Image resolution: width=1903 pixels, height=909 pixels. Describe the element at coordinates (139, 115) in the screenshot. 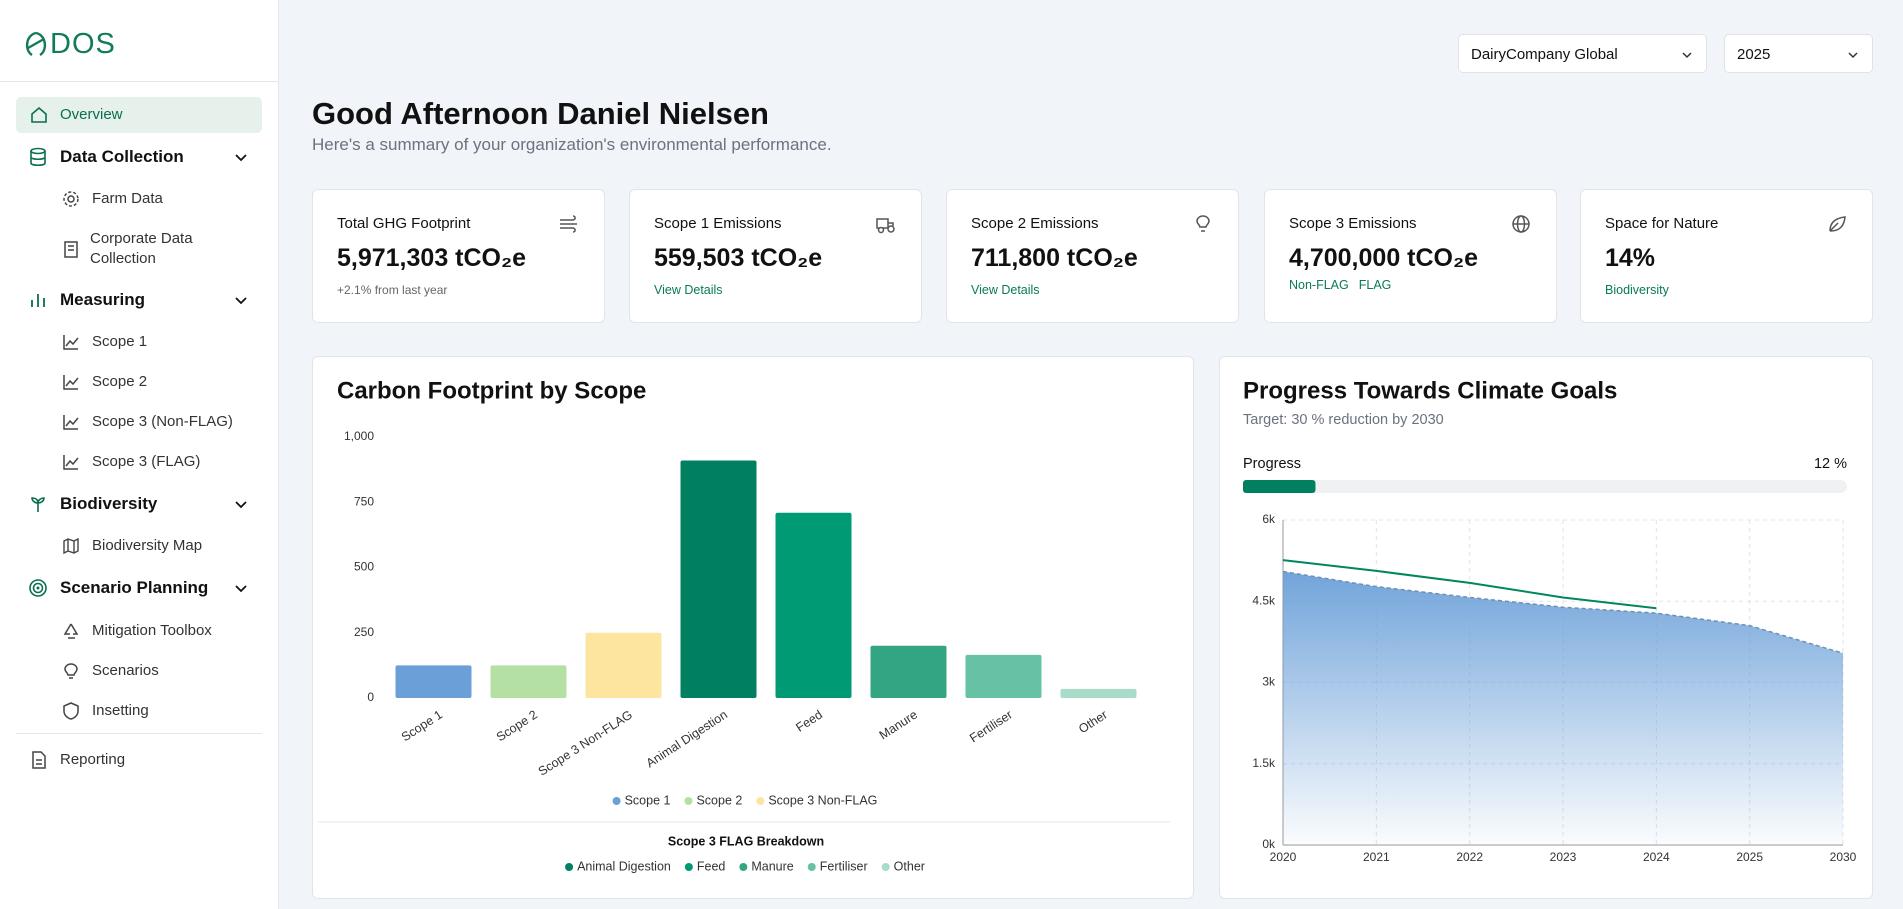

I see `nav-item-active` at that location.